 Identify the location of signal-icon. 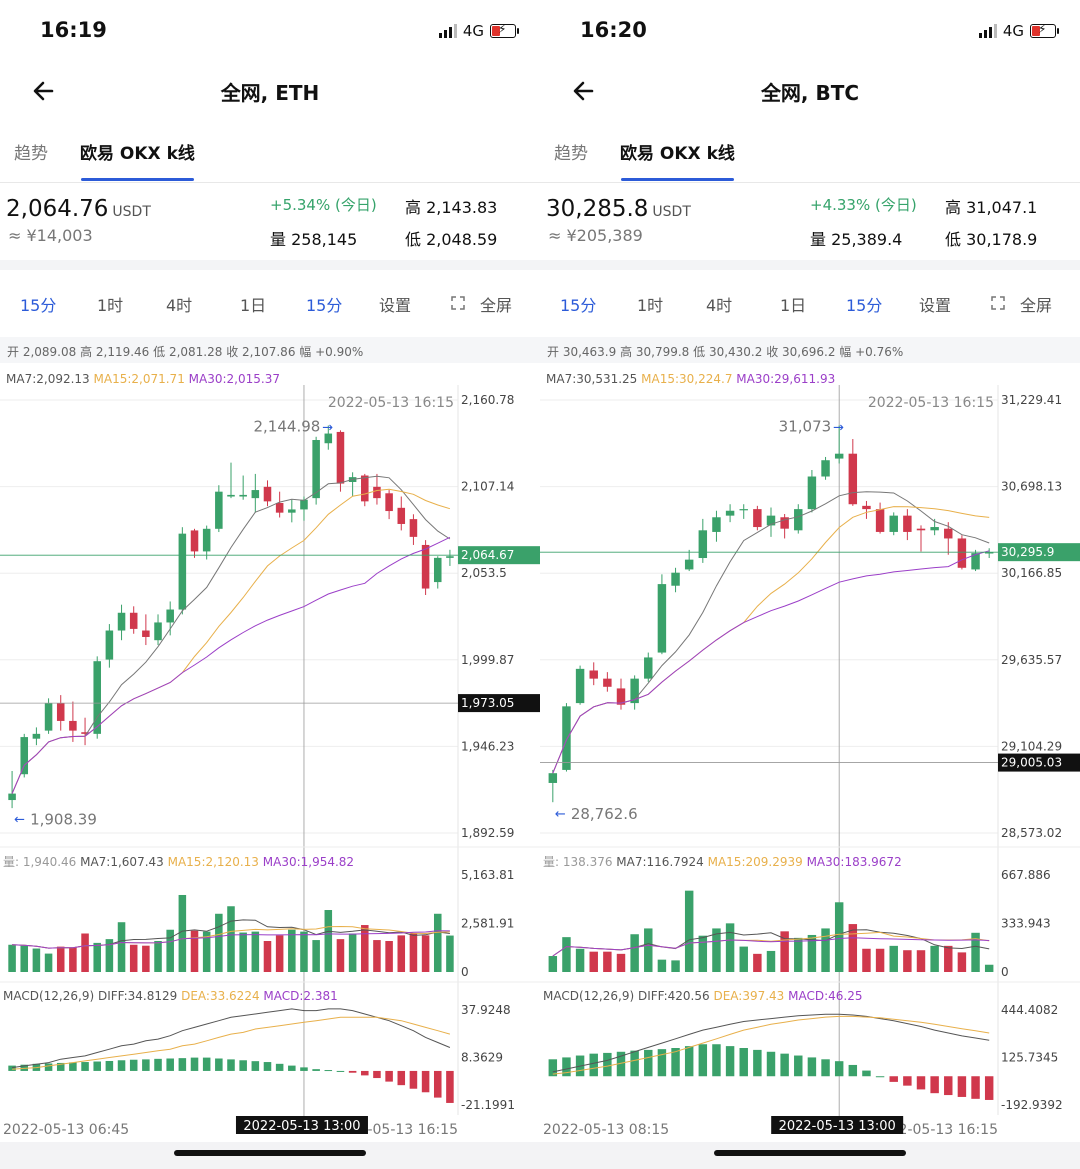
(987, 31).